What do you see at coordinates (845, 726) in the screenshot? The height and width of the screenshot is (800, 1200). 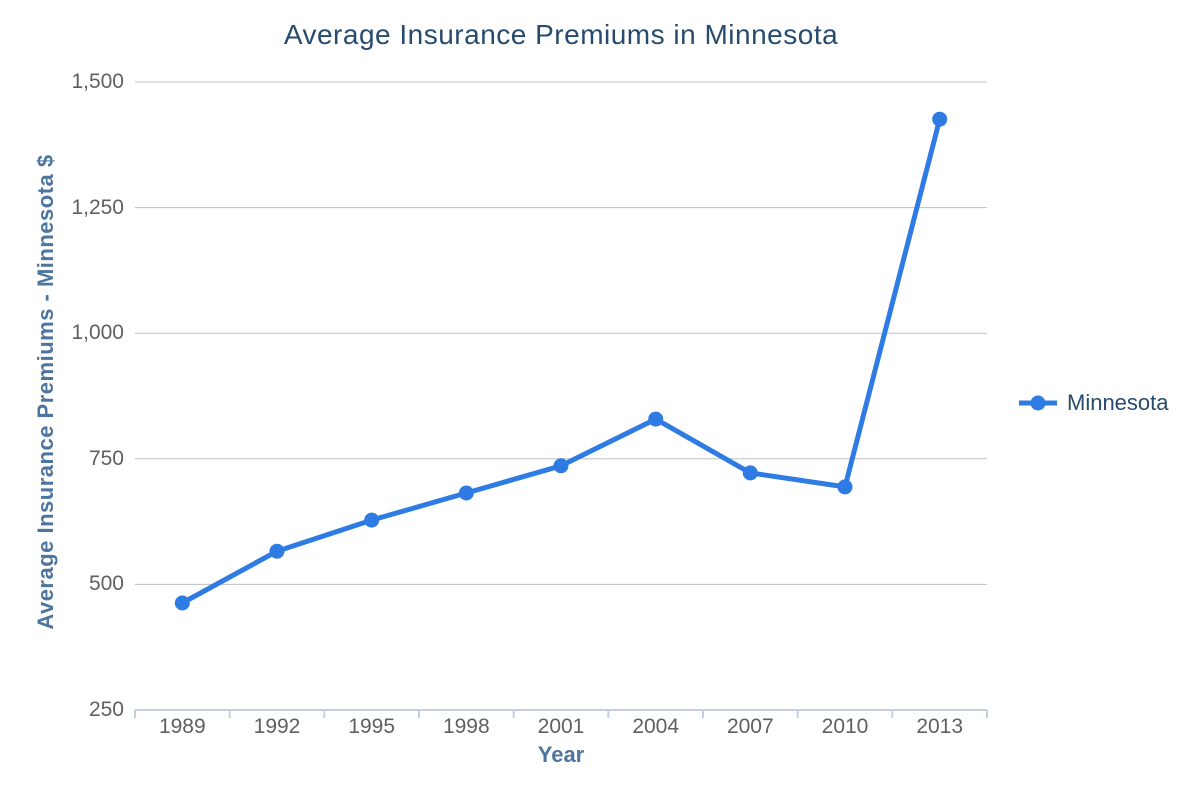 I see `x-tick-label: 2010` at bounding box center [845, 726].